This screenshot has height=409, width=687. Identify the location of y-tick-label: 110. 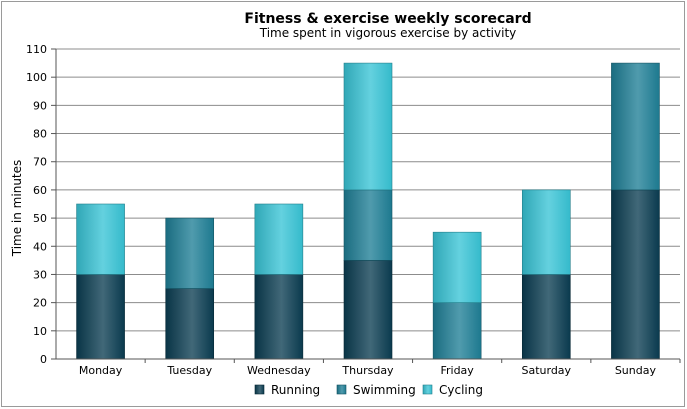
(36, 49).